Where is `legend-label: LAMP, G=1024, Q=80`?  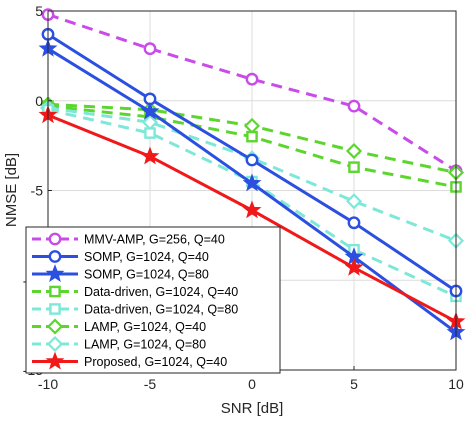
legend-label: LAMP, G=1024, Q=80 is located at coordinates (145, 345).